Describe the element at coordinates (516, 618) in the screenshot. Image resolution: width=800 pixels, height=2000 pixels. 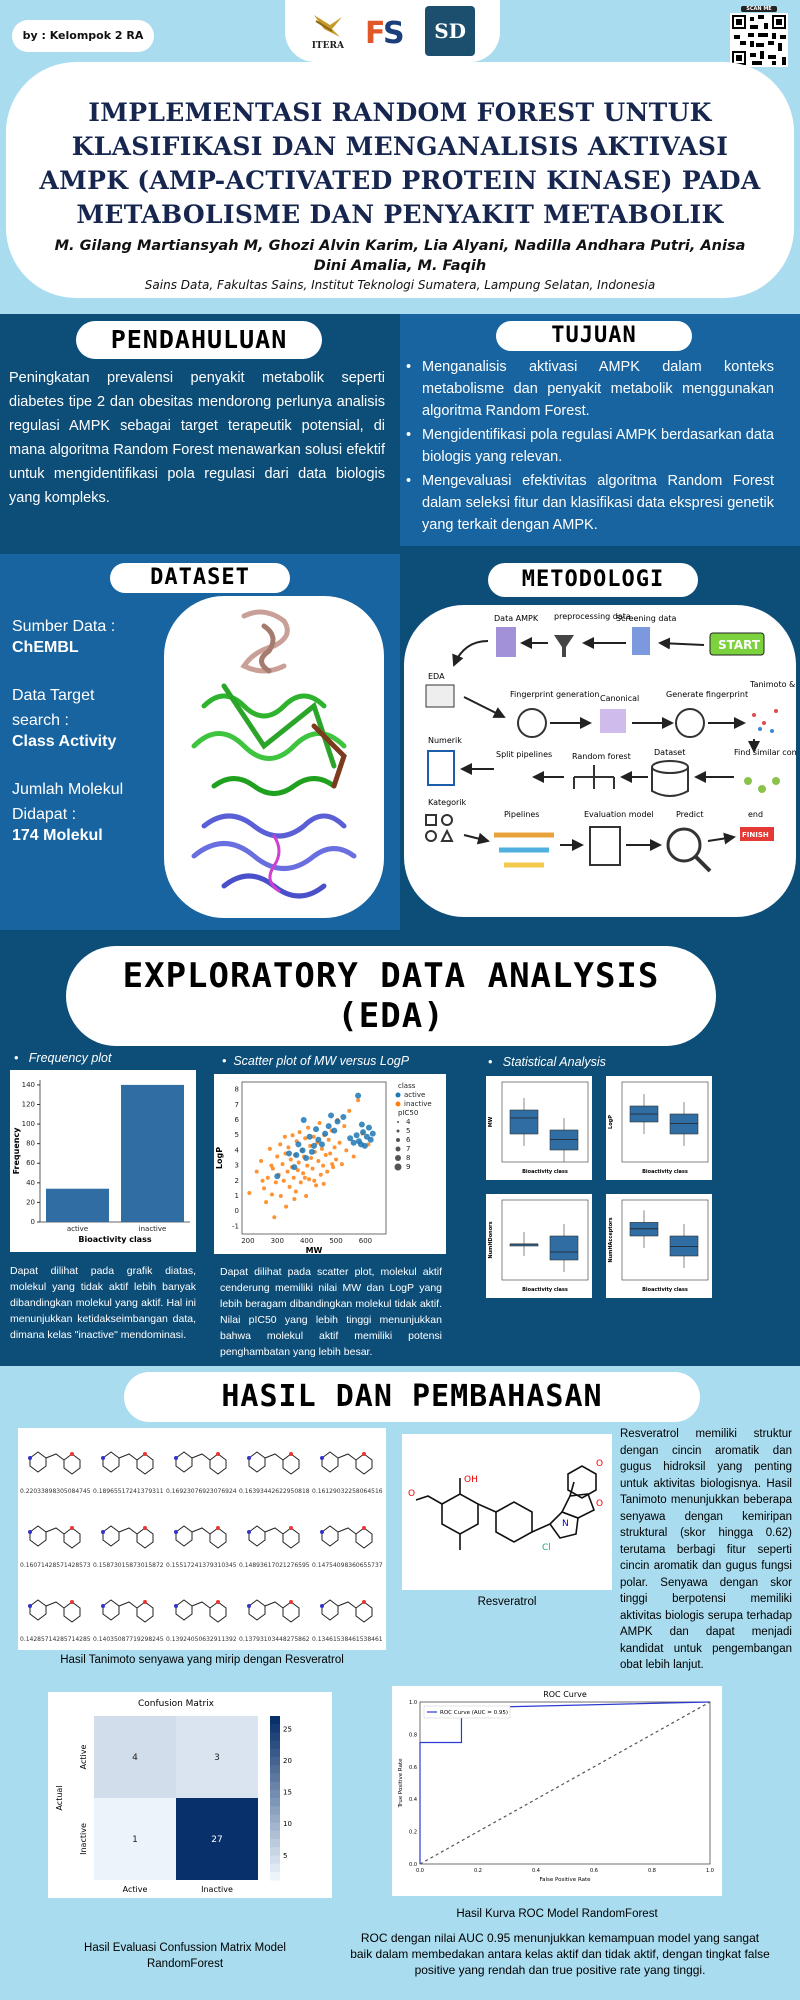
I see `step-label: Data AMPK` at that location.